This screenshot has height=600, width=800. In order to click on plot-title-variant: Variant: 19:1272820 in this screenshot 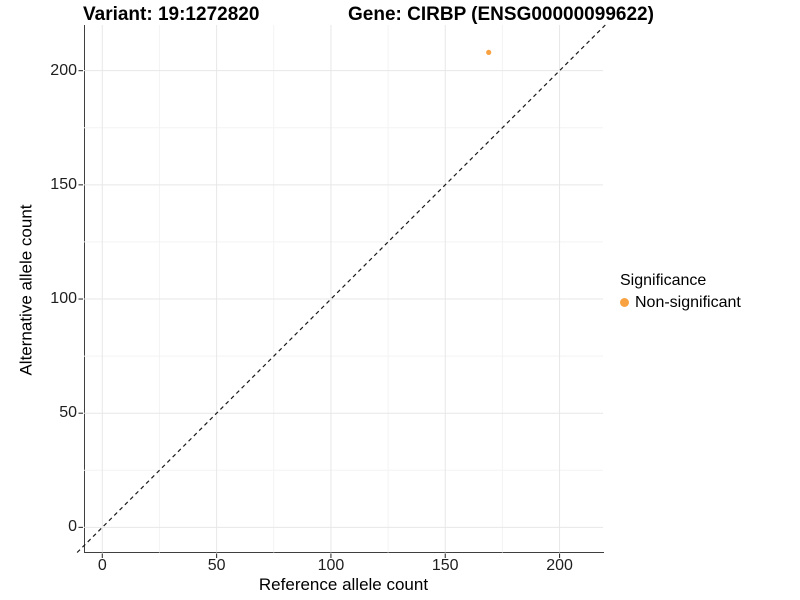, I will do `click(171, 14)`.